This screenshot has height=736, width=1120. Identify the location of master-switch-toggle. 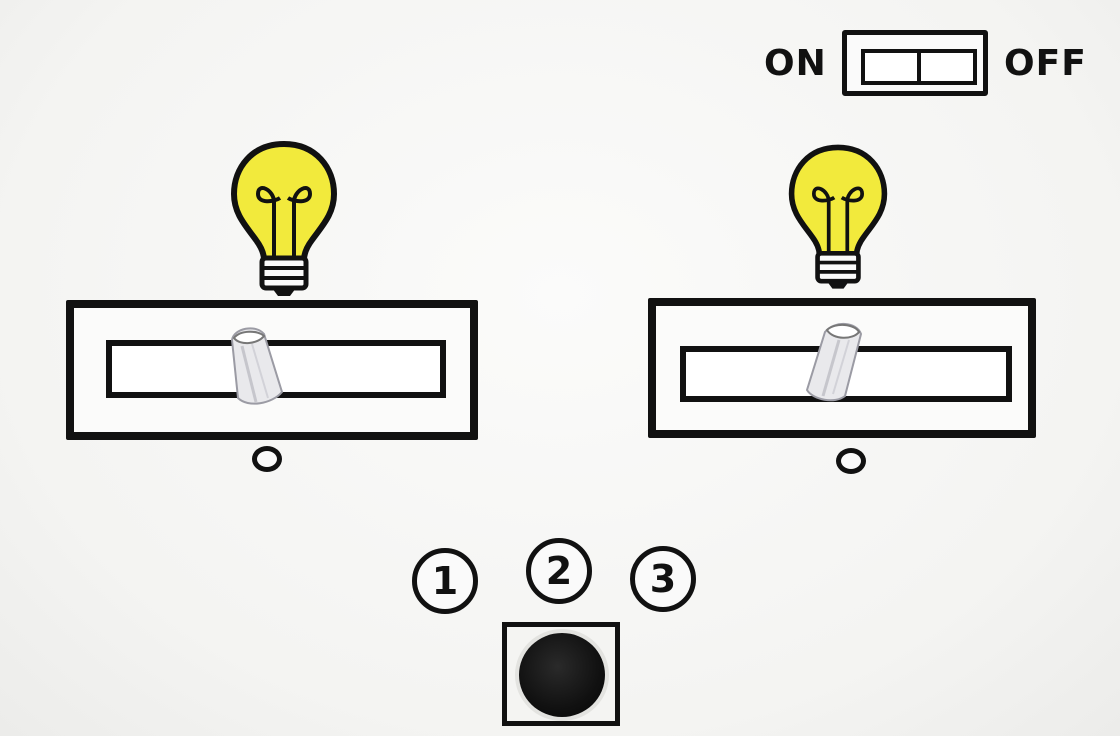
(919, 67).